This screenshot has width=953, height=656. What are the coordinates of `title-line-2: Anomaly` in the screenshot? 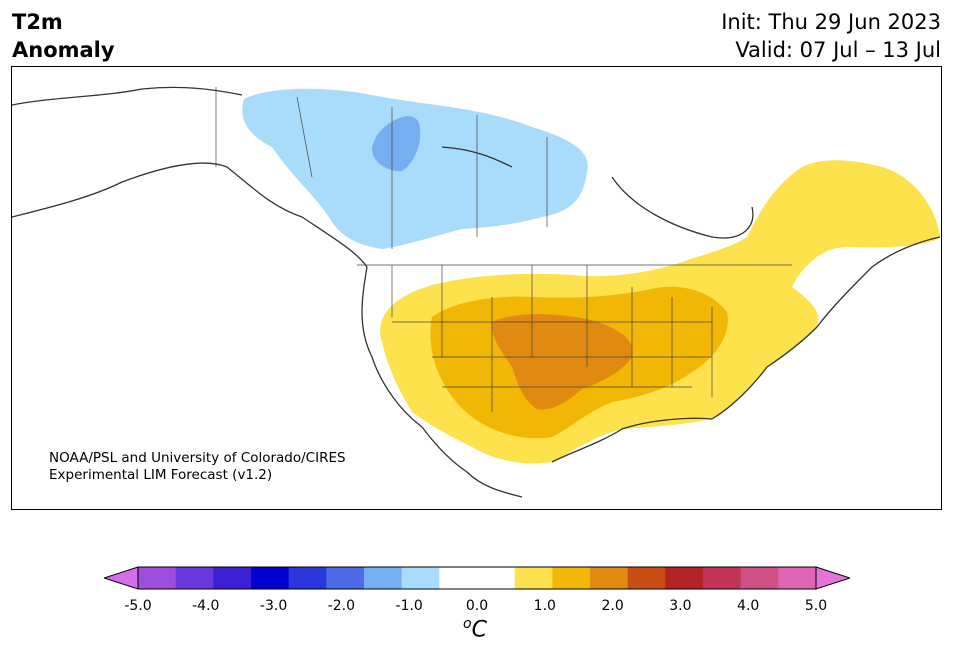 It's located at (63, 50).